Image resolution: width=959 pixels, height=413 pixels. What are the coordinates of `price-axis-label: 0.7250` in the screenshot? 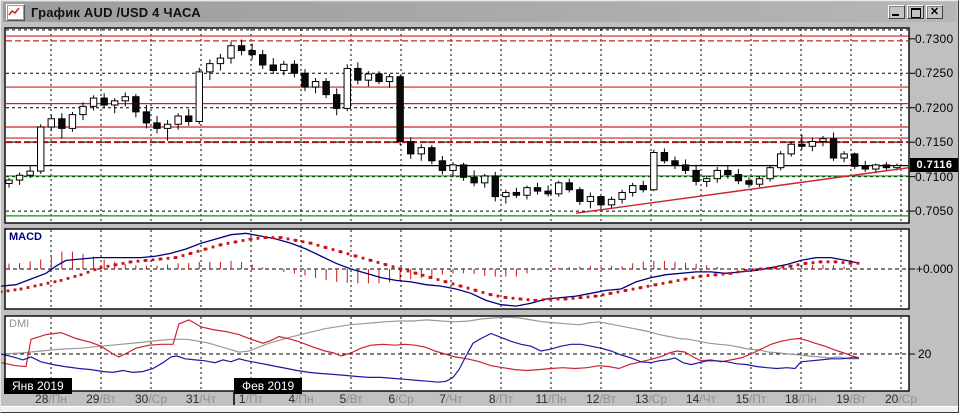 It's located at (934, 73).